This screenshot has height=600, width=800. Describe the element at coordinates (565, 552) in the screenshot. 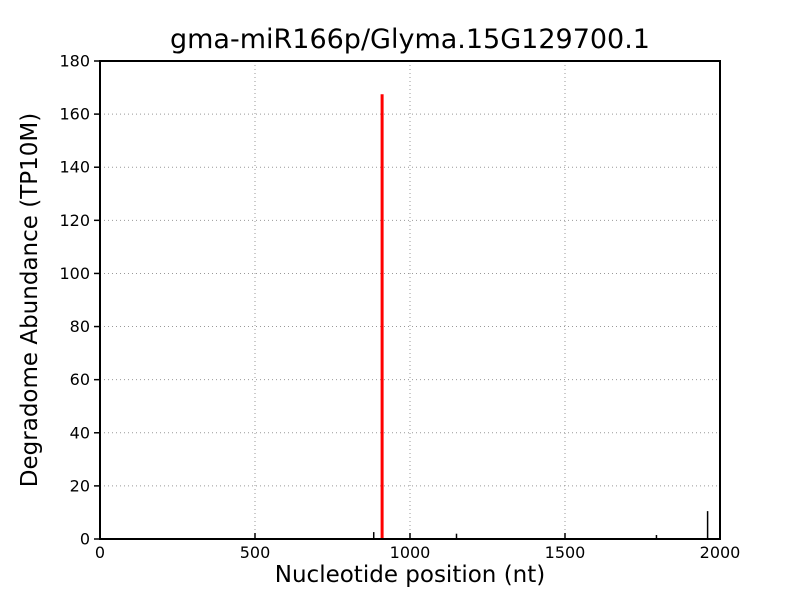

I see `x-tick-label: 1500` at that location.